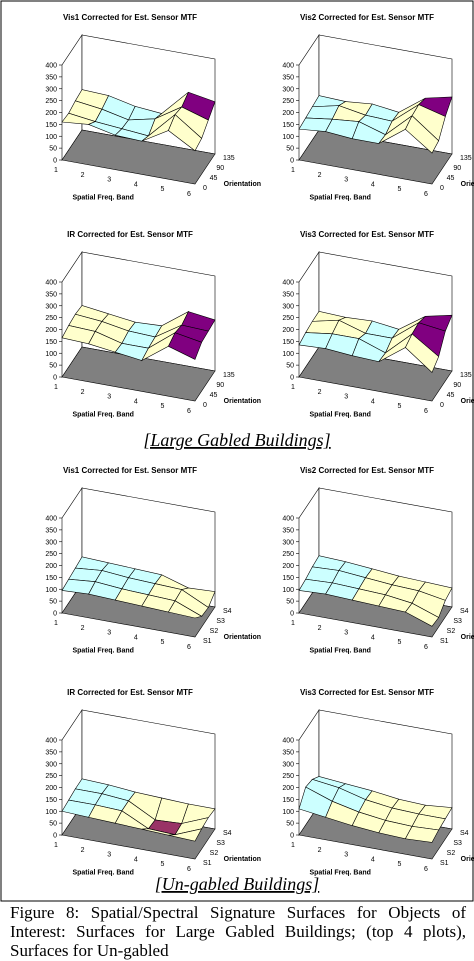 The image size is (474, 961). What do you see at coordinates (130, 234) in the screenshot?
I see `panel-title: IR Corrected for Est. Sensor MTF` at bounding box center [130, 234].